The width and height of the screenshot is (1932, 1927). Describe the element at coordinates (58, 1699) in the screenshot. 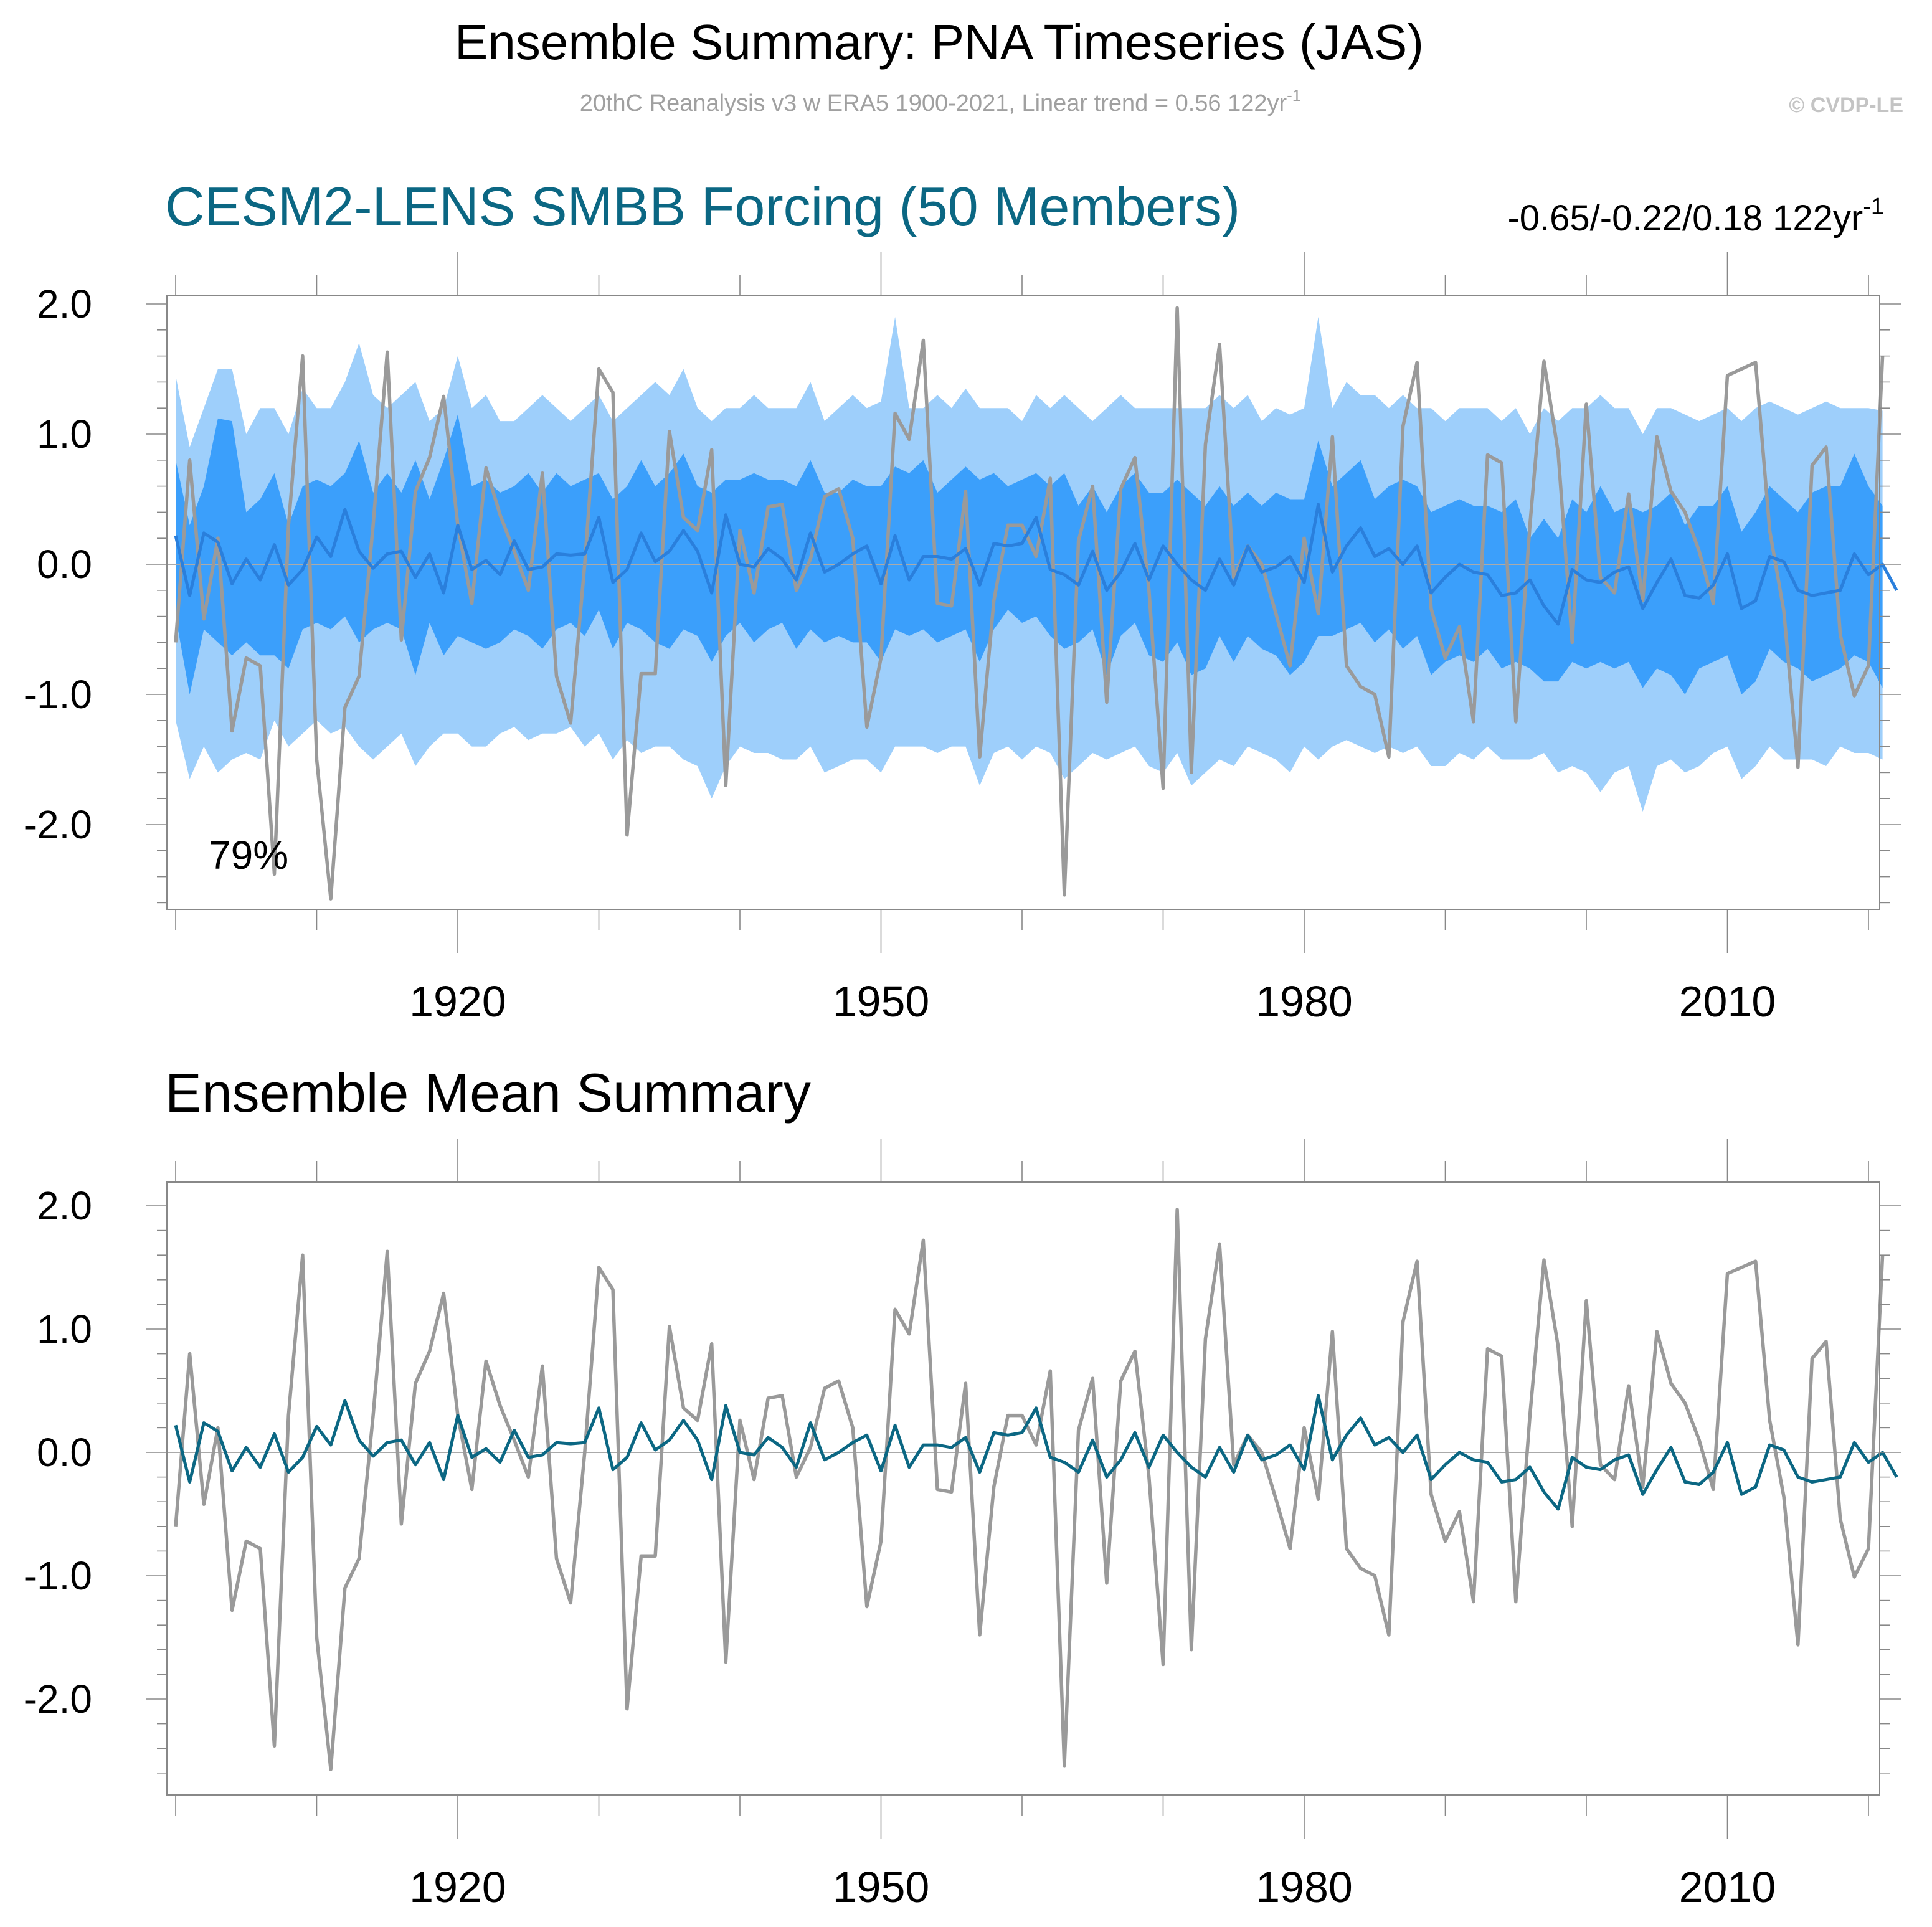

I see `panel-2-y-tick-label: -2.0` at that location.